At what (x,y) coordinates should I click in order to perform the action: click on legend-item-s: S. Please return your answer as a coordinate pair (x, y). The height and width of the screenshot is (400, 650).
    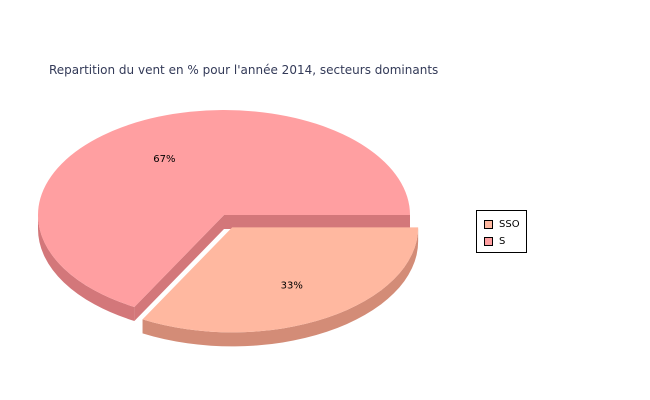
    Looking at the image, I should click on (505, 241).